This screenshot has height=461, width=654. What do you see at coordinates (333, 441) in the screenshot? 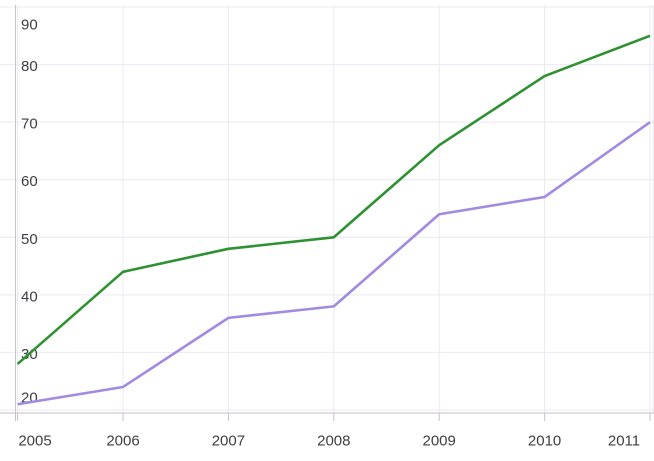
I see `x-tick-label: 2008` at bounding box center [333, 441].